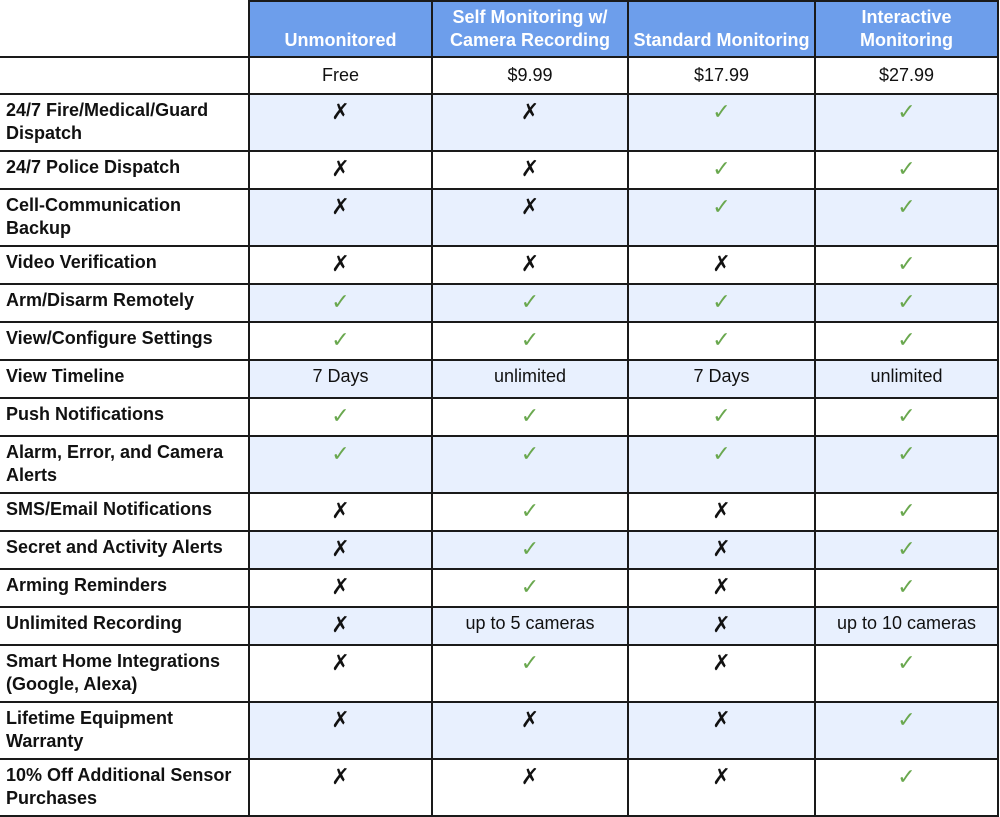 The height and width of the screenshot is (817, 1000). I want to click on price-row: Free $9.99 $17.99 $27.99, so click(499, 75).